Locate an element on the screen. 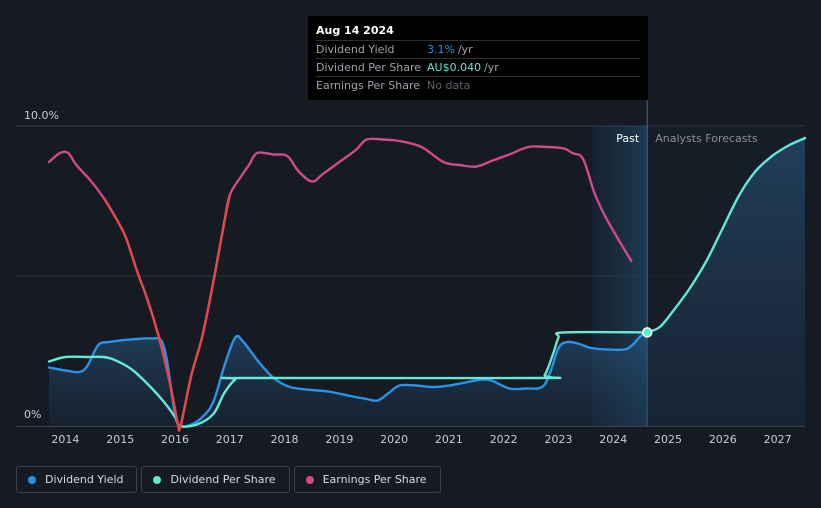 The width and height of the screenshot is (821, 508). legend-item-dividend-per-share: Dividend Per Share is located at coordinates (215, 479).